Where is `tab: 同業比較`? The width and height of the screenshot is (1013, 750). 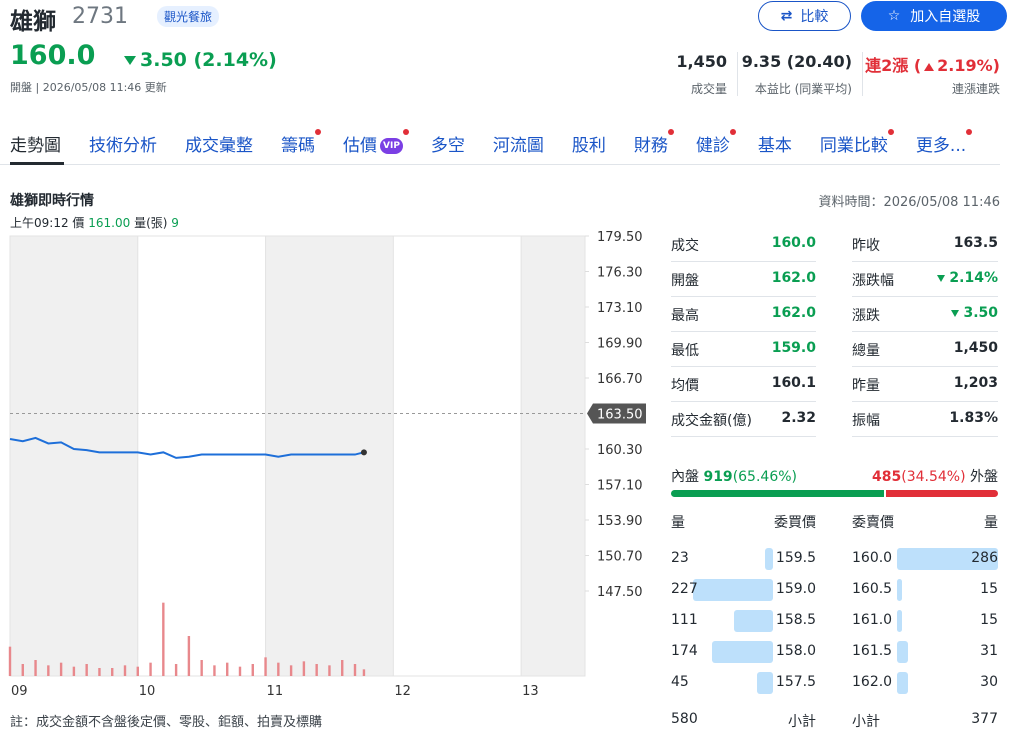 tab: 同業比較 is located at coordinates (857, 142).